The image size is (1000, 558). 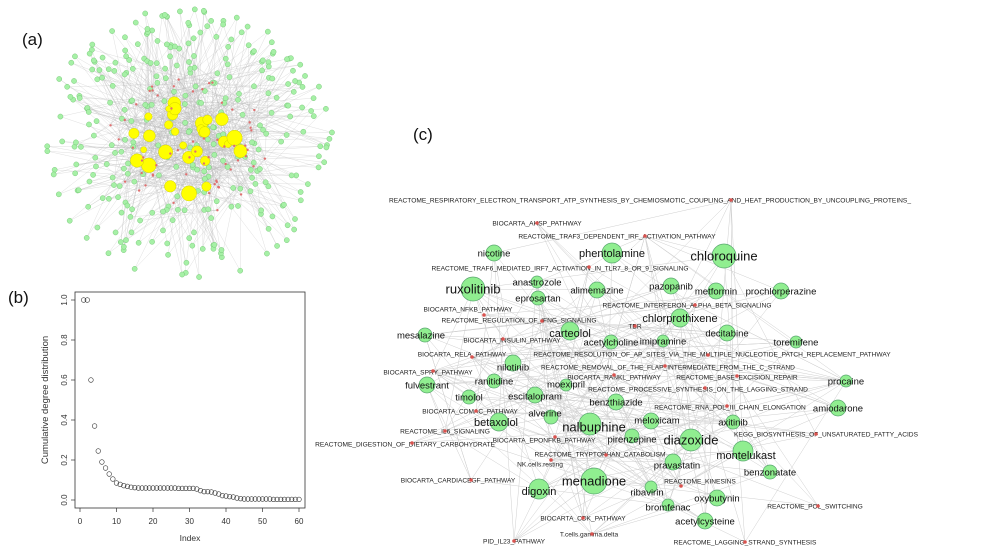 I want to click on drug-node: acetylcysteine, so click(x=705, y=521).